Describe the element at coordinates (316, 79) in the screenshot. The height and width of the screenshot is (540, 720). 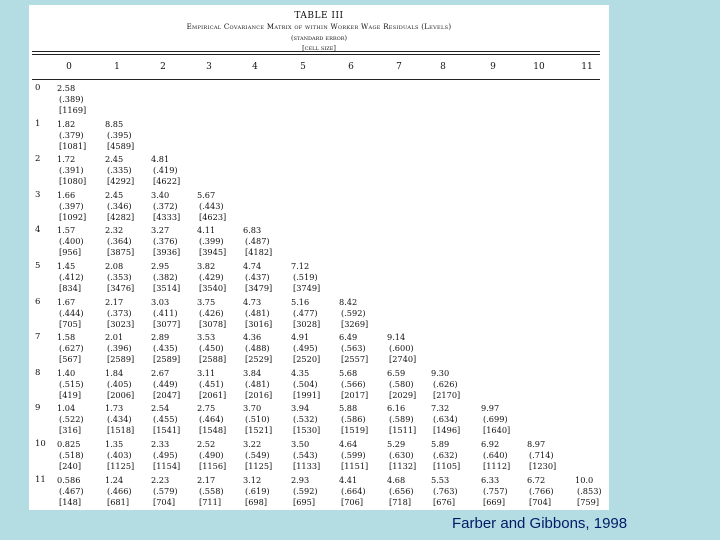
I see `table-header-rule` at that location.